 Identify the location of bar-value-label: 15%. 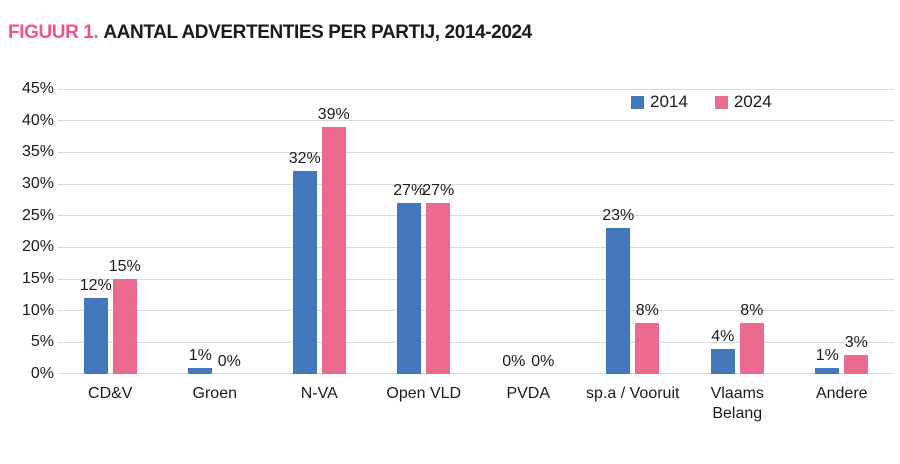
(124, 266).